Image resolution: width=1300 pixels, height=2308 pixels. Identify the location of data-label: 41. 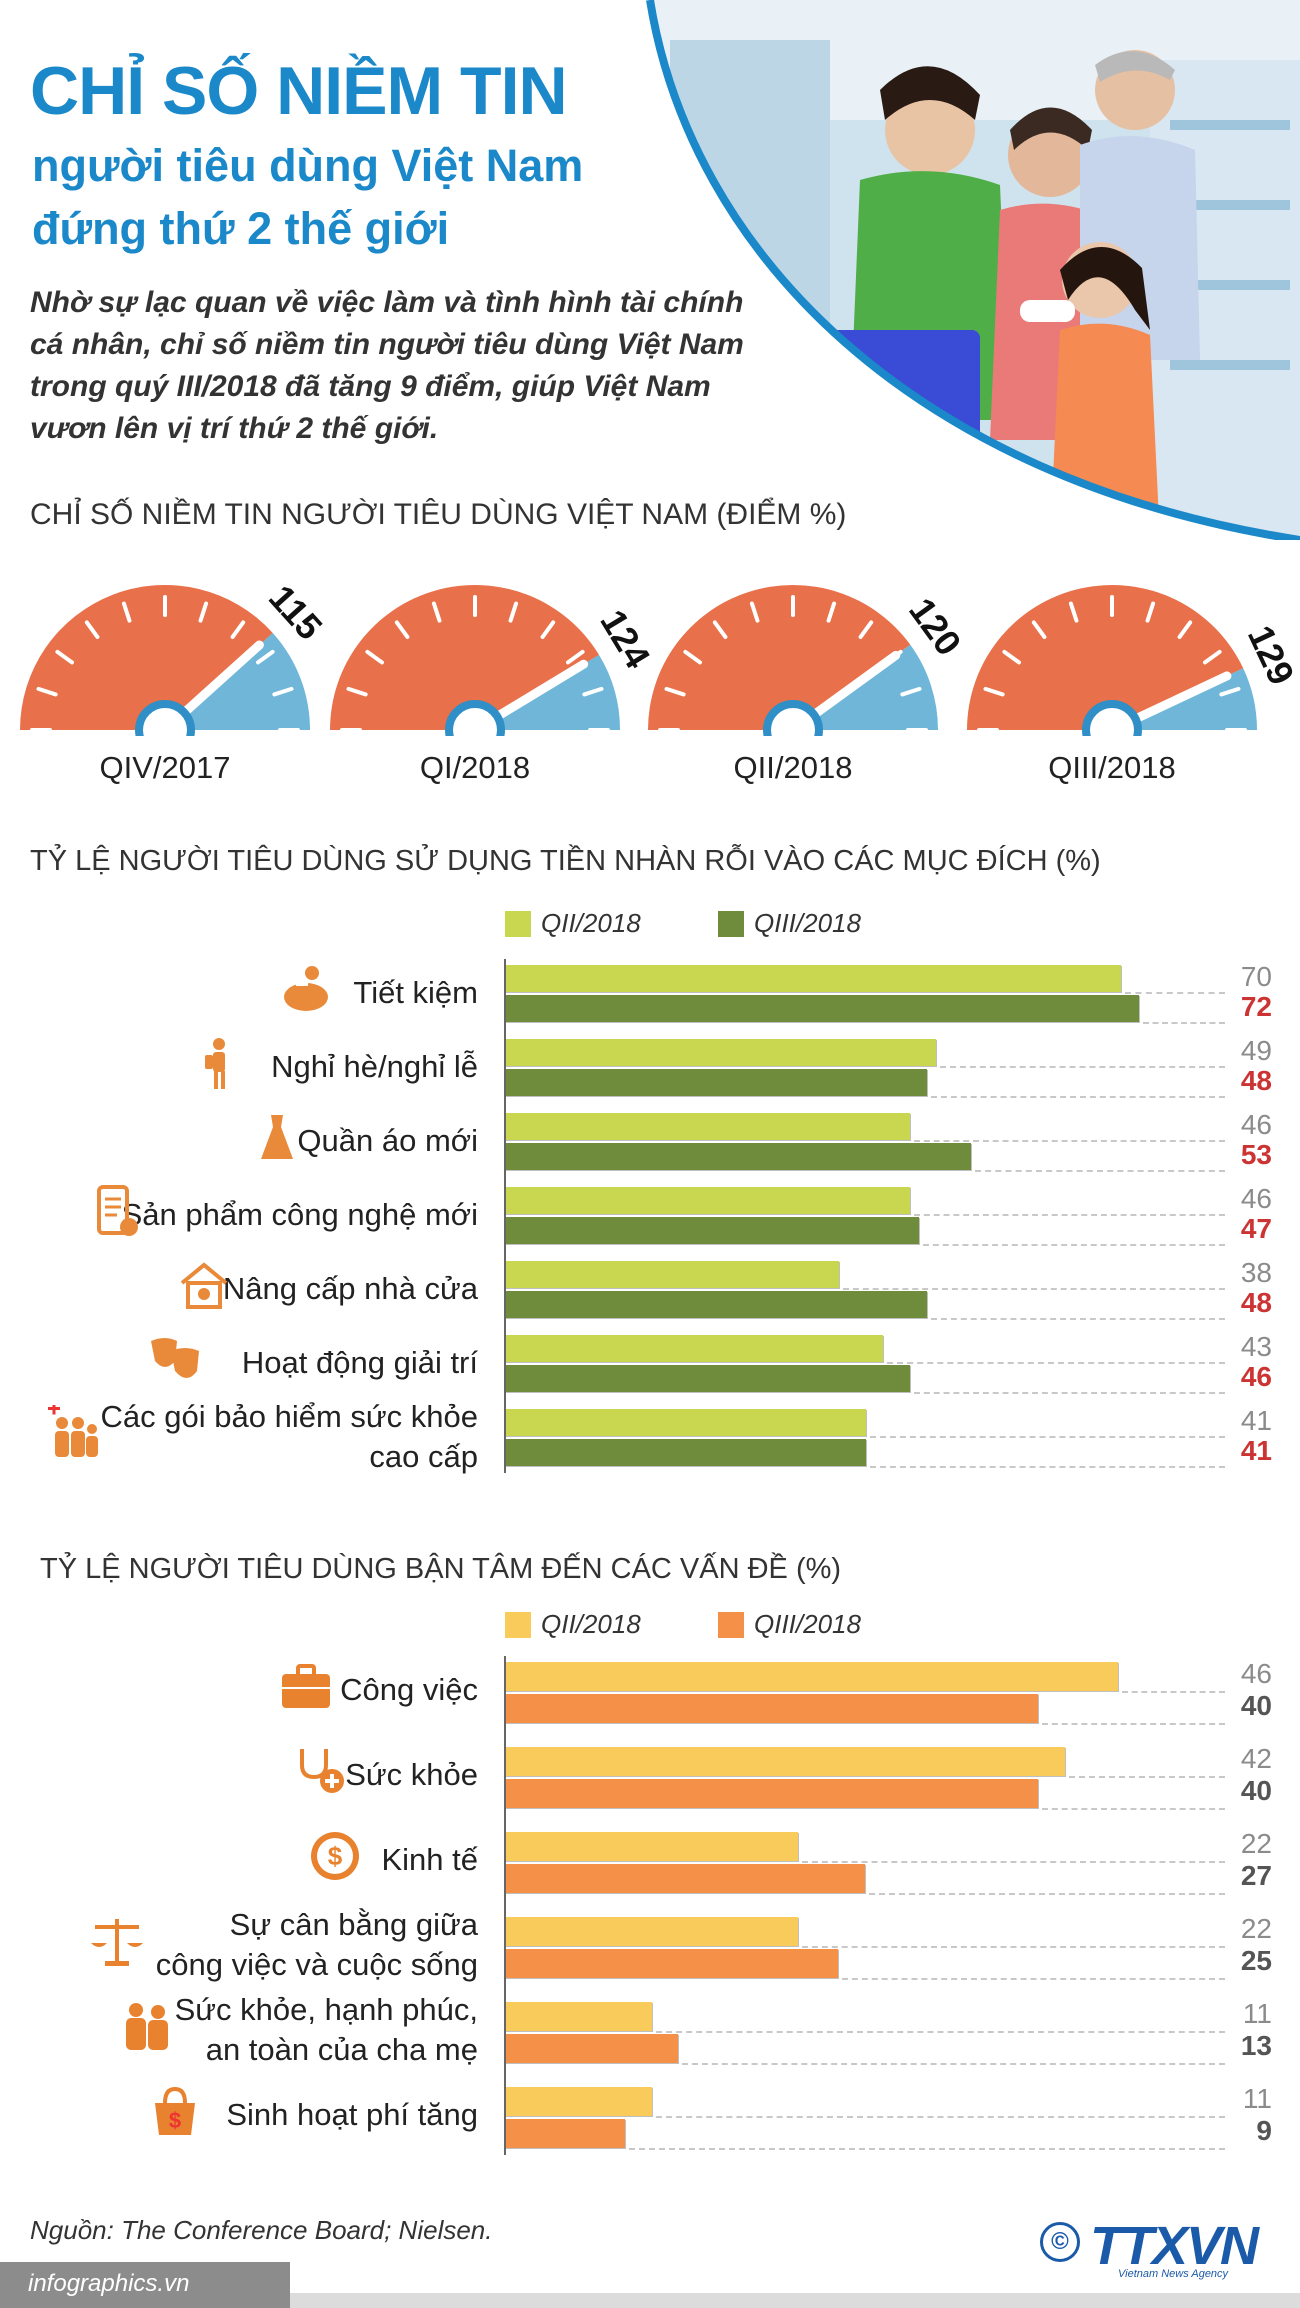
(1256, 1420).